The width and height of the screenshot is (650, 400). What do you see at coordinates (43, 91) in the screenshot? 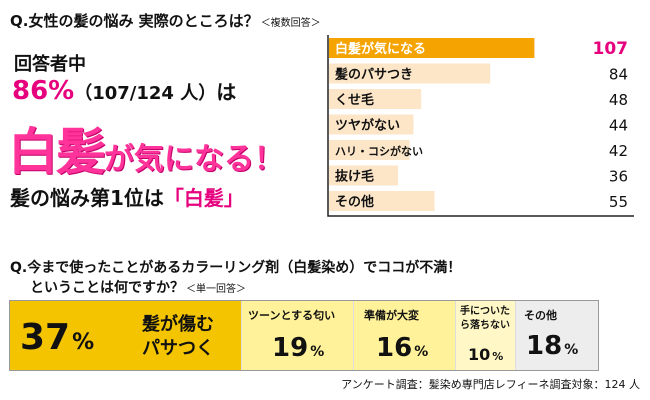
I see `percent-value: 86%` at bounding box center [43, 91].